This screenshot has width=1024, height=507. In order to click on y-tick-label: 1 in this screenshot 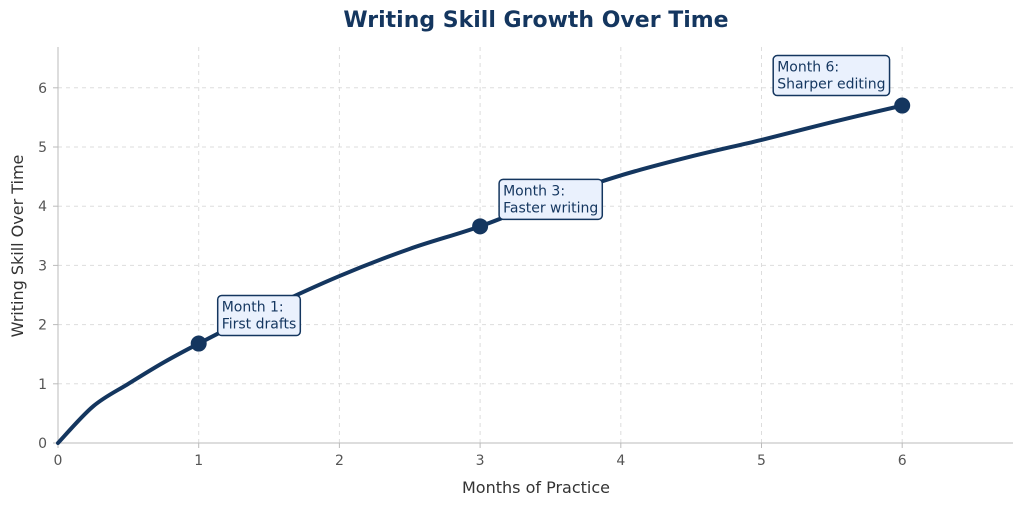, I will do `click(42, 385)`.